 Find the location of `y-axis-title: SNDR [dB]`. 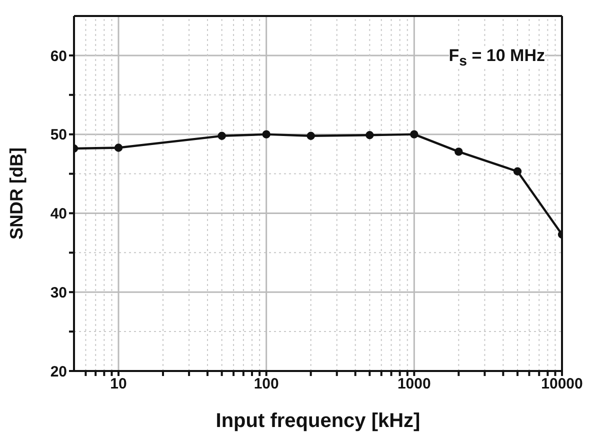

y-axis-title: SNDR [dB] is located at coordinates (16, 194).